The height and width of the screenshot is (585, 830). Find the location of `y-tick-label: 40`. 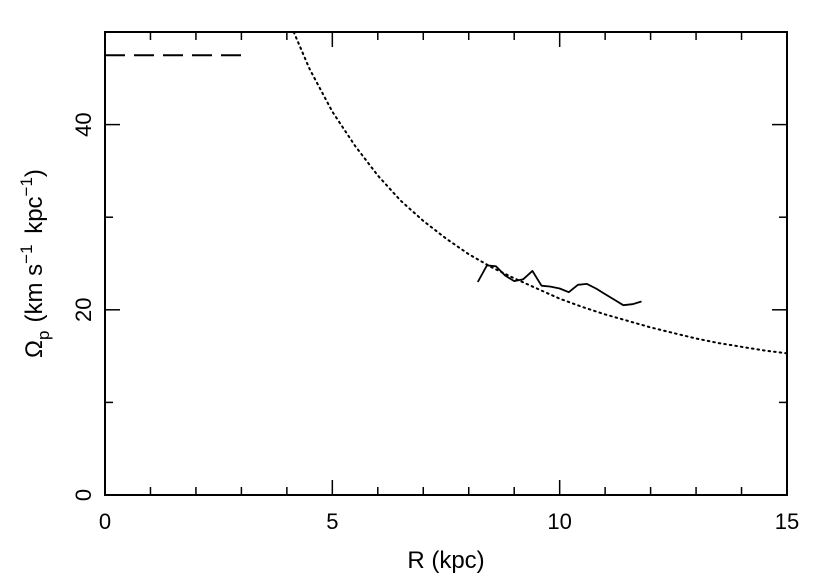

y-tick-label: 40 is located at coordinates (83, 124).